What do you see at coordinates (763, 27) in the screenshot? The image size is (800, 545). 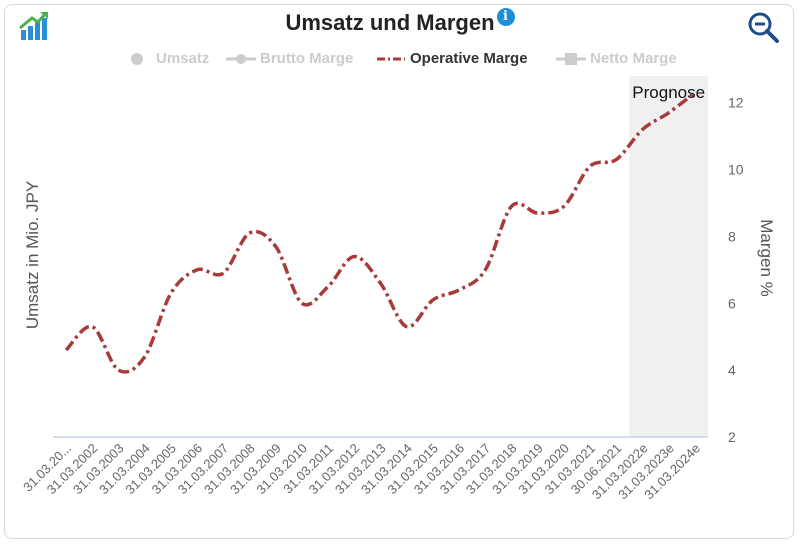 I see `zoom-out-icon` at bounding box center [763, 27].